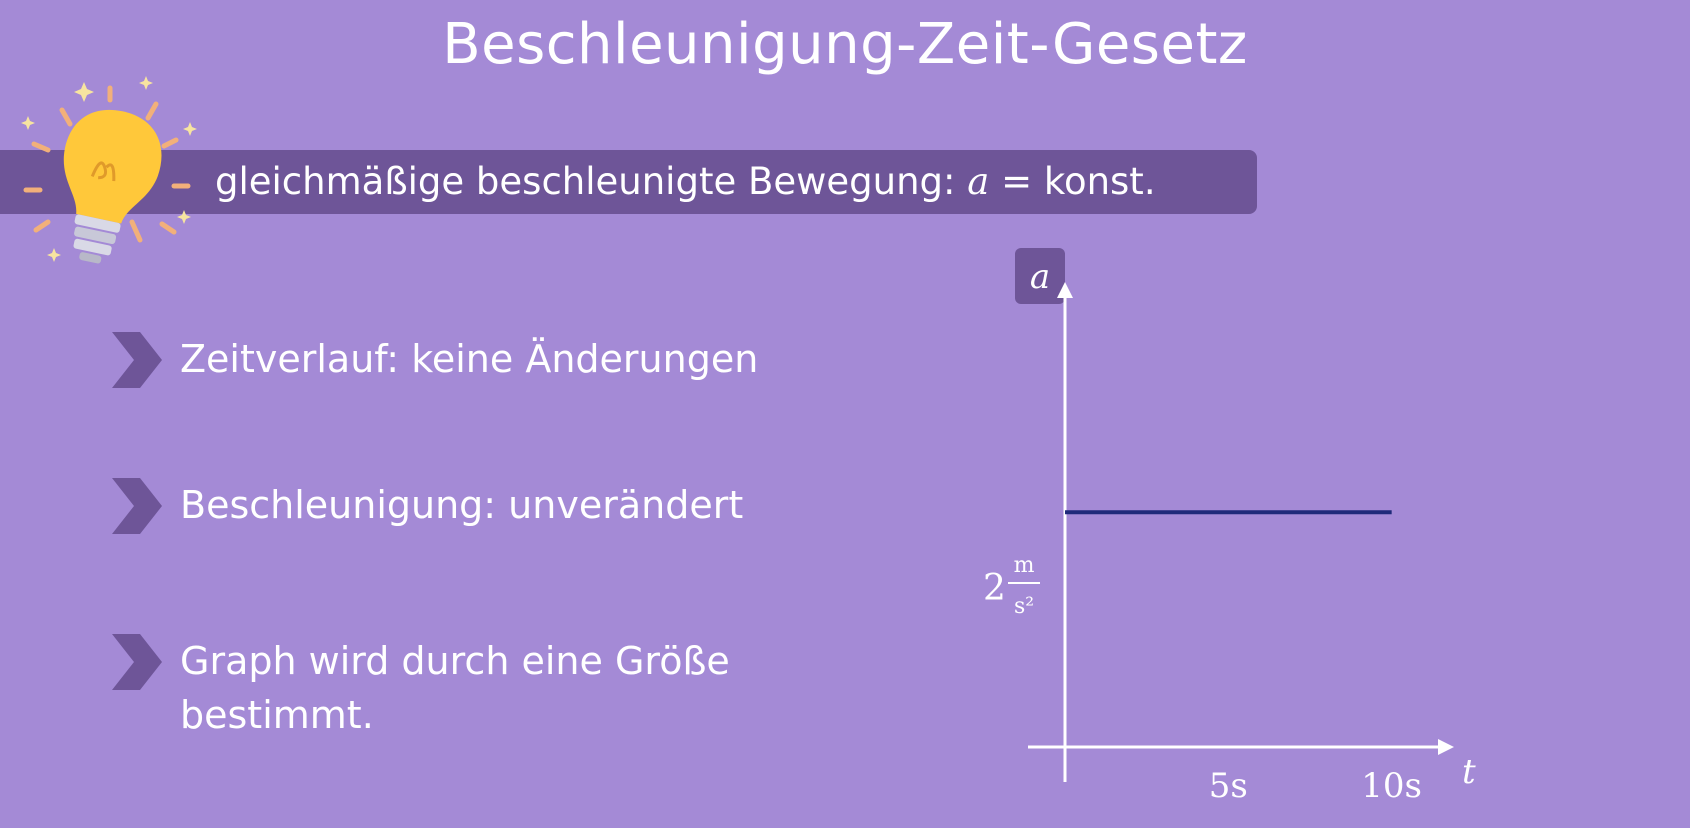  I want to click on y-tick-value: 2, so click(994, 588).